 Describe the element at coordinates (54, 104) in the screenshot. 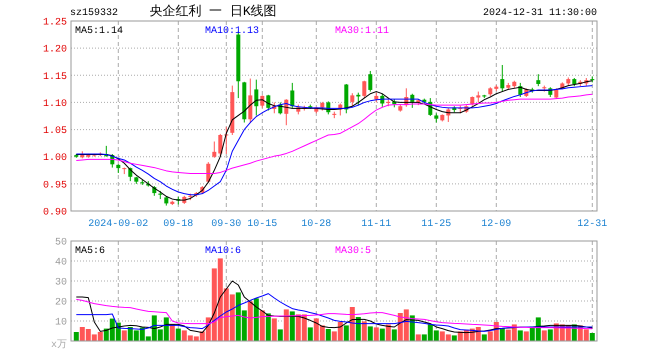

I see `y-tick-label: 1.10` at that location.